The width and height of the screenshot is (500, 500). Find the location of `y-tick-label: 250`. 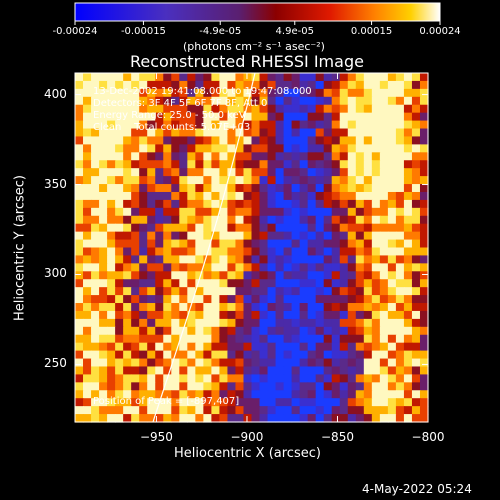

y-tick-label: 250 is located at coordinates (55, 363).